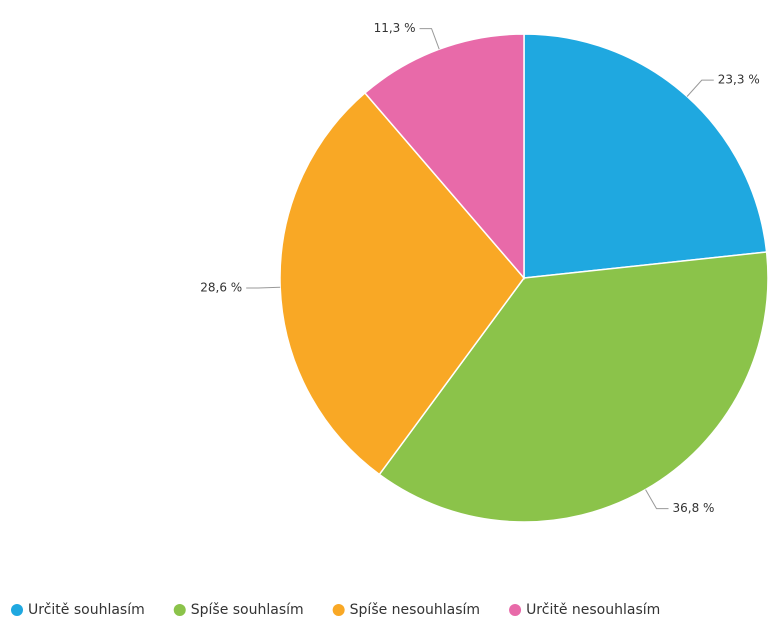 This screenshot has width=784, height=622. What do you see at coordinates (247, 610) in the screenshot?
I see `legend-label: Spíše souhlasím` at bounding box center [247, 610].